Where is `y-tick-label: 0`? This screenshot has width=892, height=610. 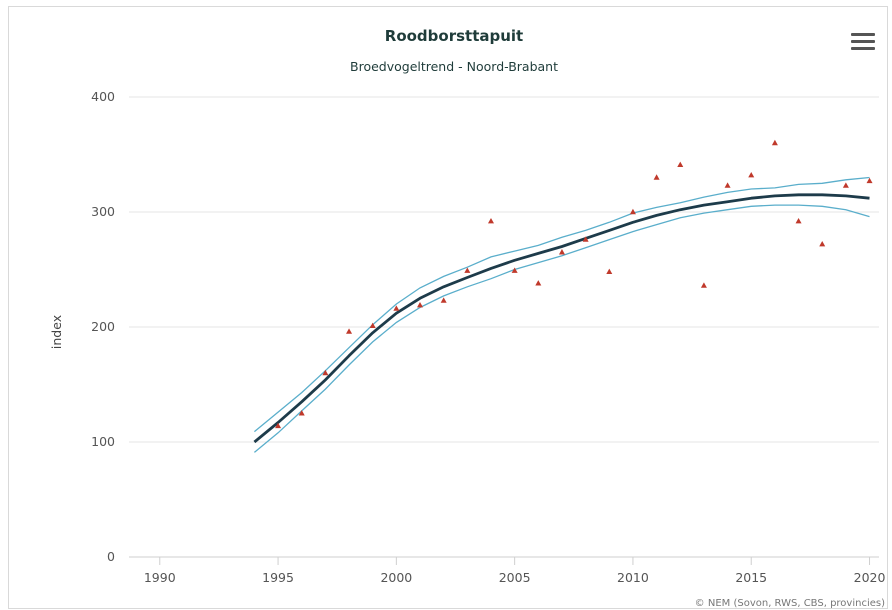 y-tick-label: 0 is located at coordinates (111, 556).